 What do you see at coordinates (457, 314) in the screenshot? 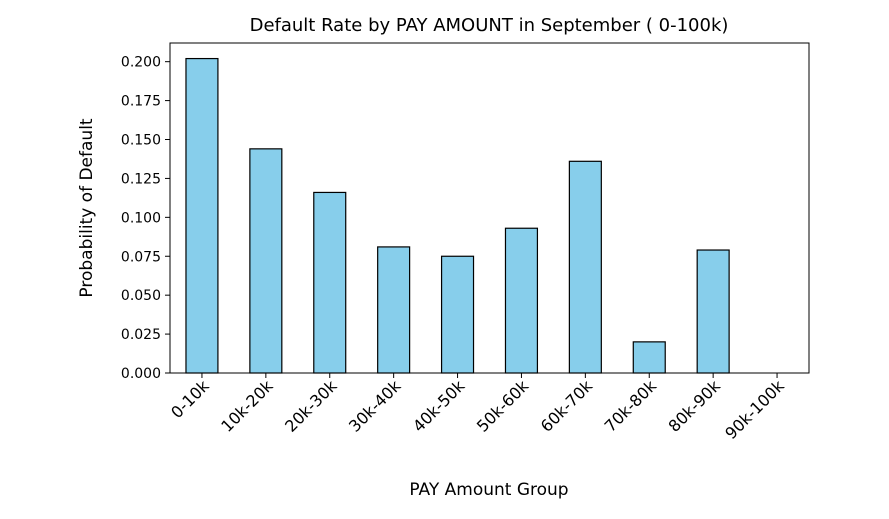
I see `bar-40k-50k` at bounding box center [457, 314].